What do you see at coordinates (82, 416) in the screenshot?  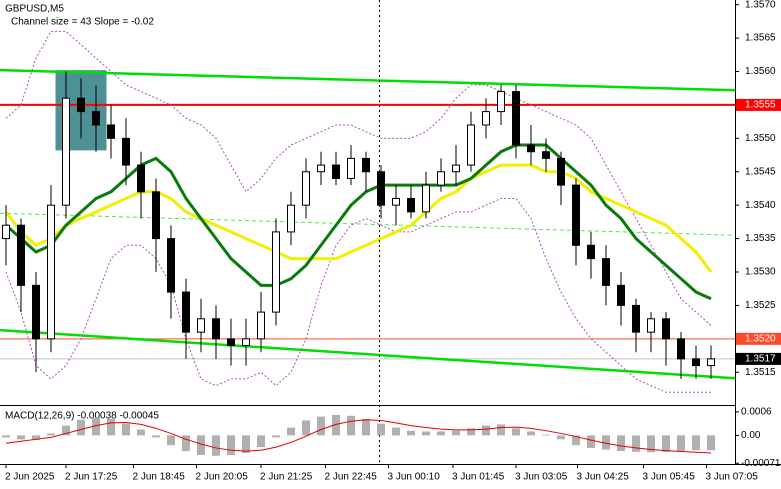 I see `macd-label: MACD(12,26,9) -0.00038 -0.00045` at bounding box center [82, 416].